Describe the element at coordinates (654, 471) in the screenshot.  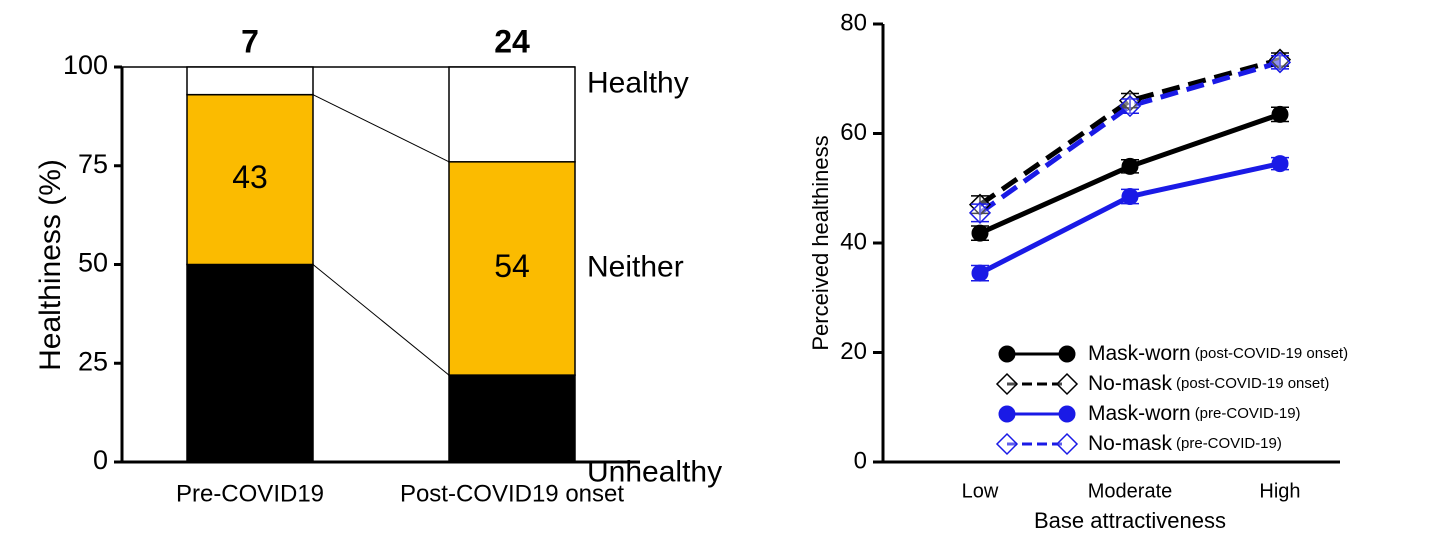
I see `series-label: Unhealthy` at that location.